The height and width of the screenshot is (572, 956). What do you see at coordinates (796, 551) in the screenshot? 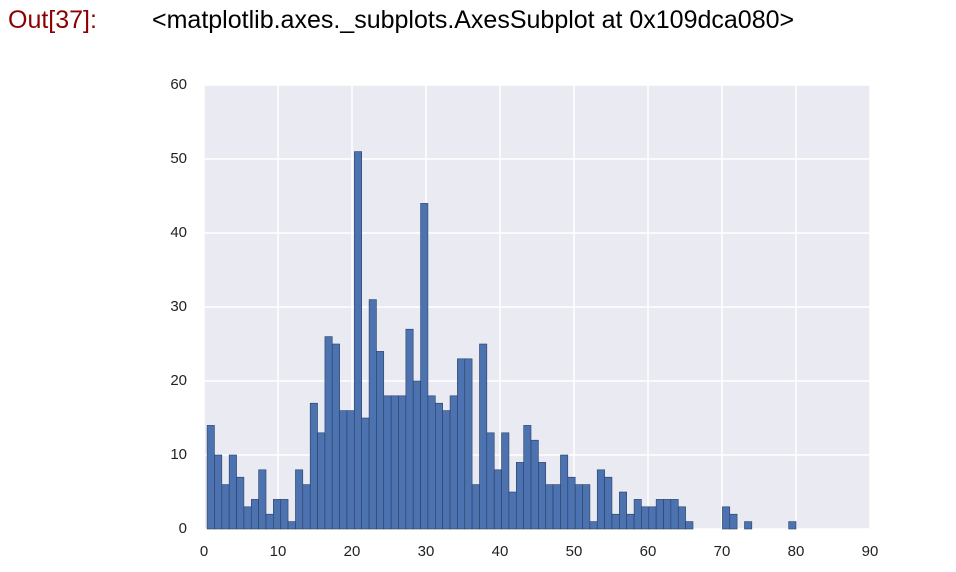
I see `x-tick-label: 80` at bounding box center [796, 551].